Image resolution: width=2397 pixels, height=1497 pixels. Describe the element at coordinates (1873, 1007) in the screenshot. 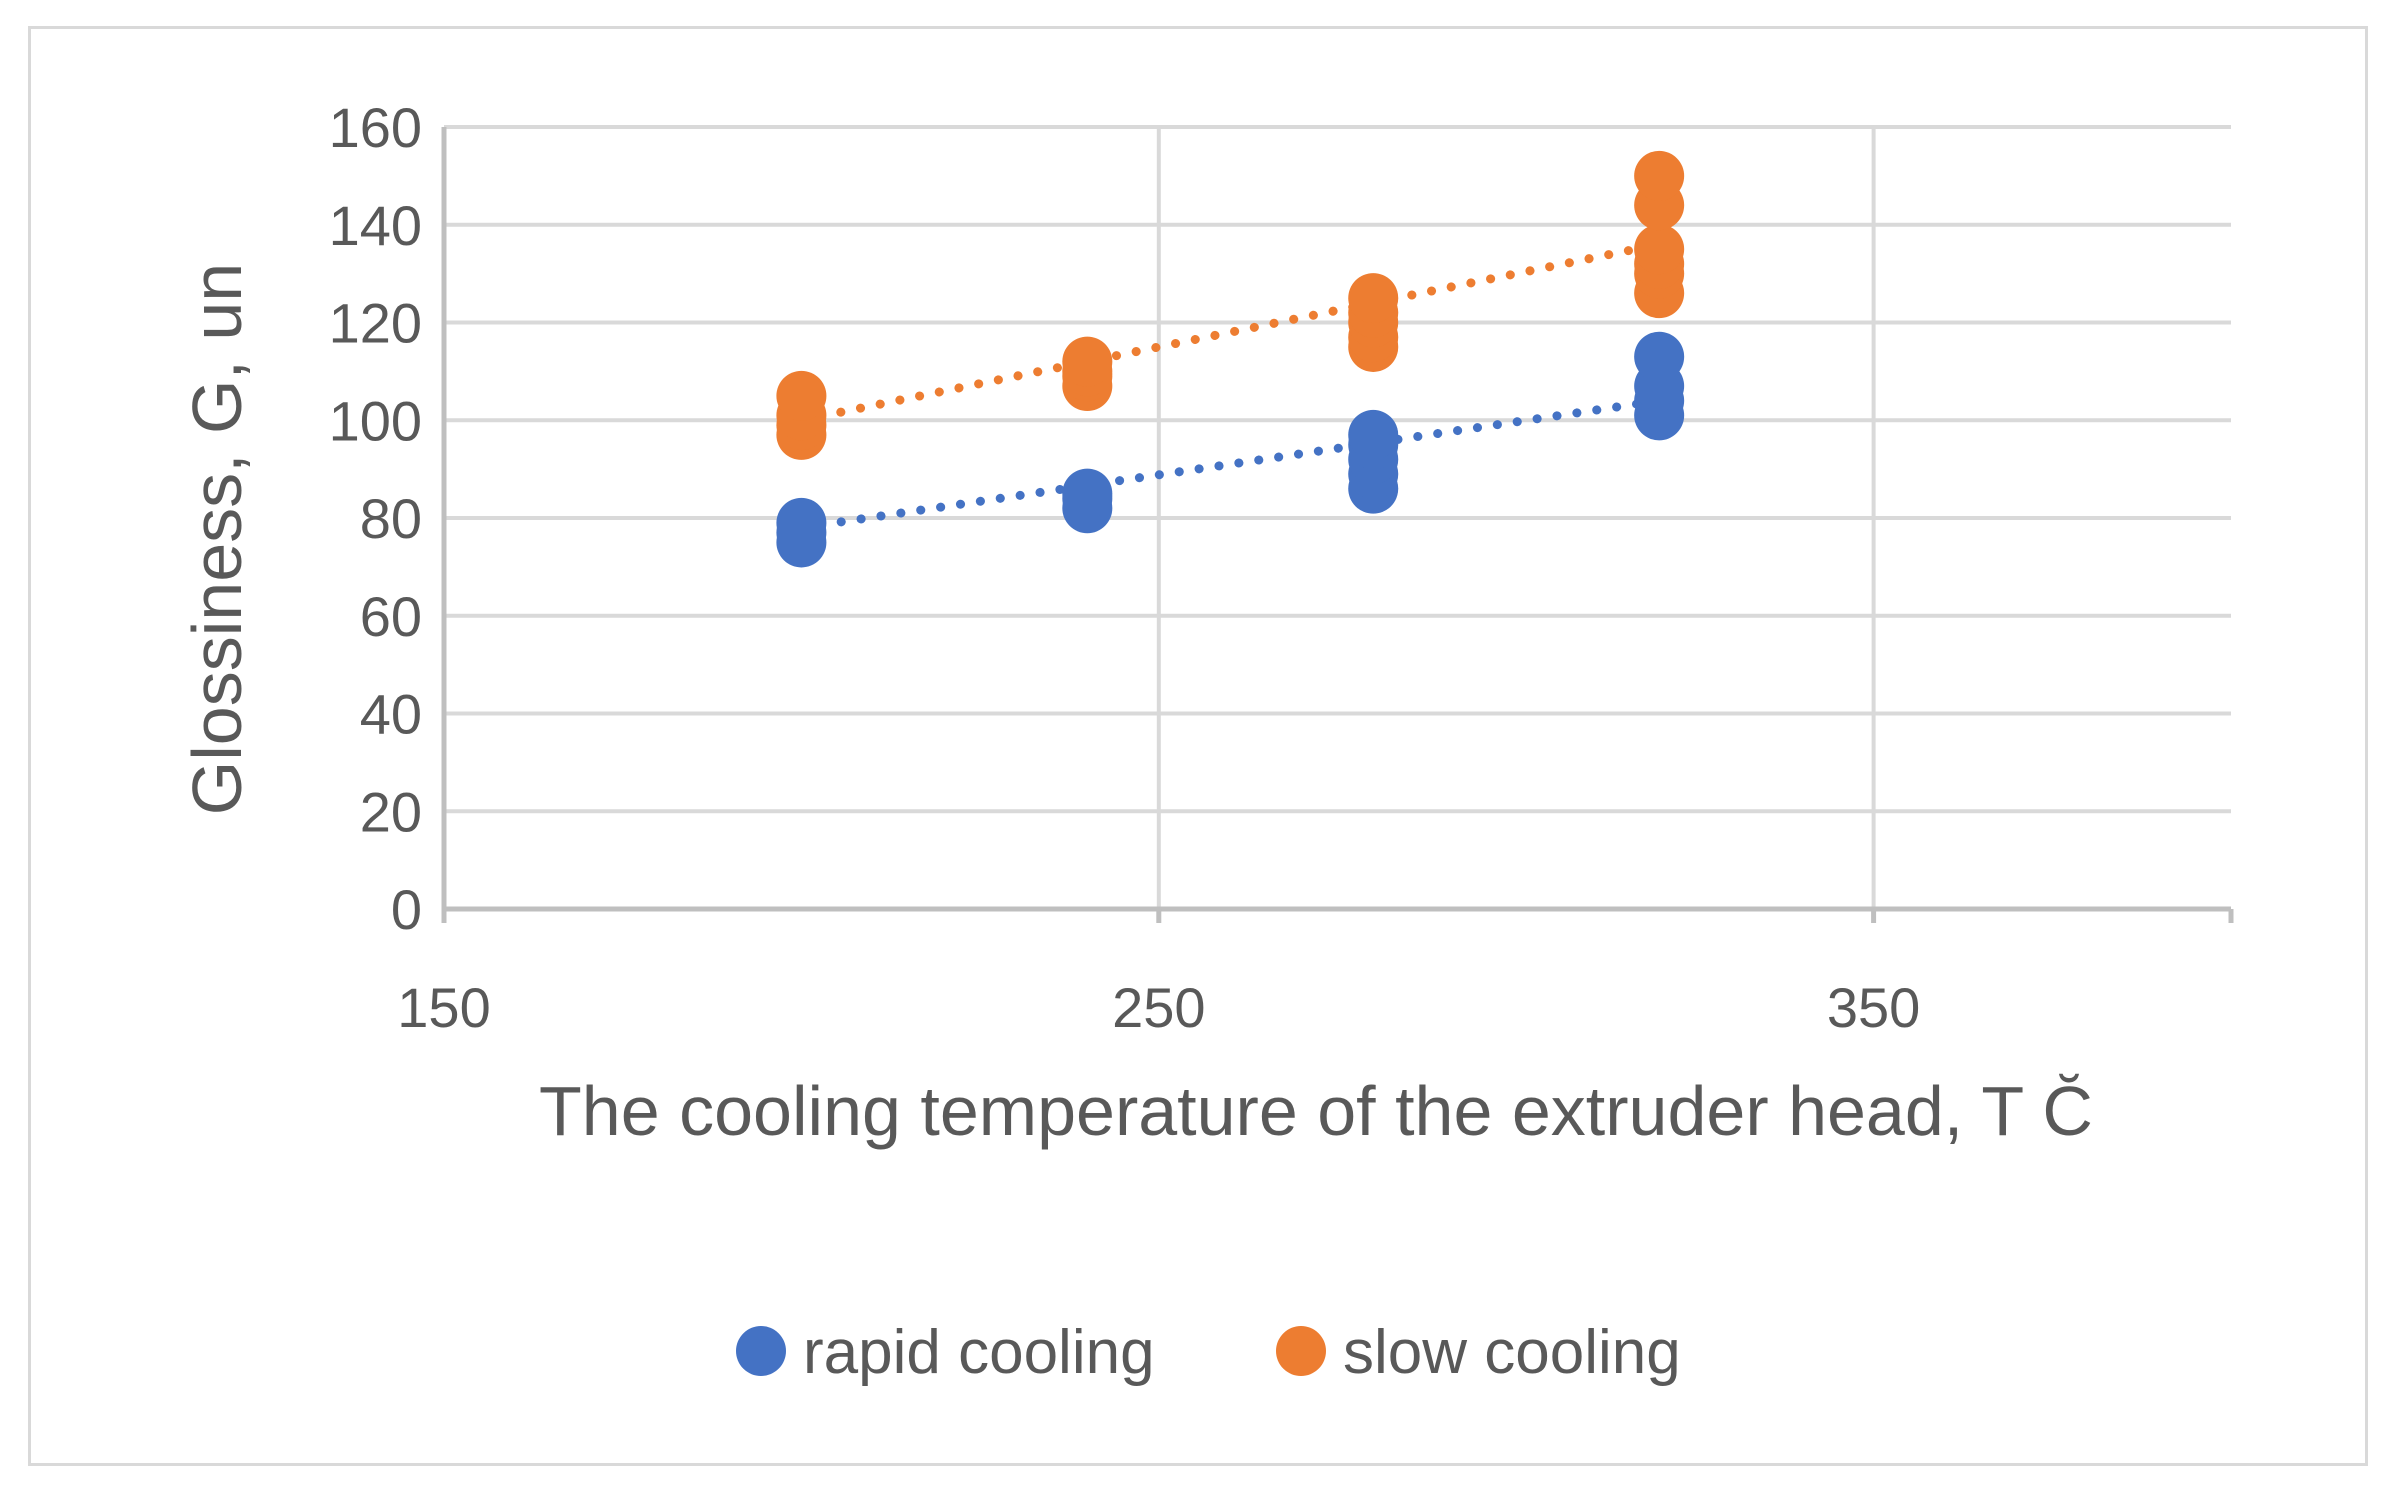

I see `x-tick-label: 350` at that location.